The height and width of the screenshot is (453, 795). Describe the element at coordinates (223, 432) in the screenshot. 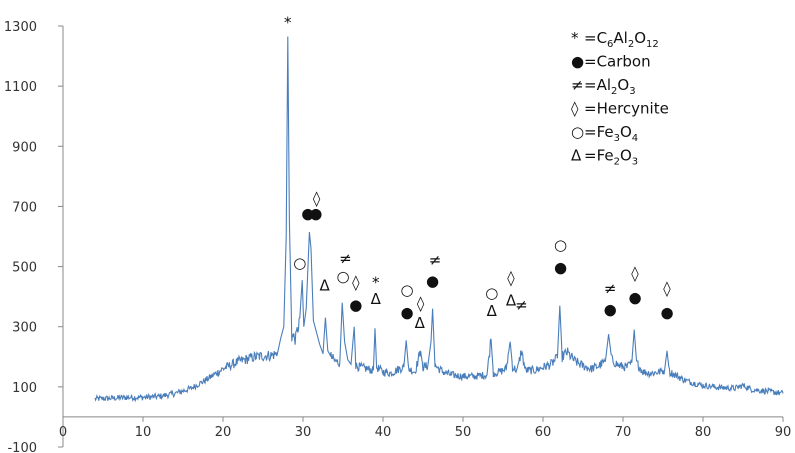

I see `x-tick-label: 20` at that location.